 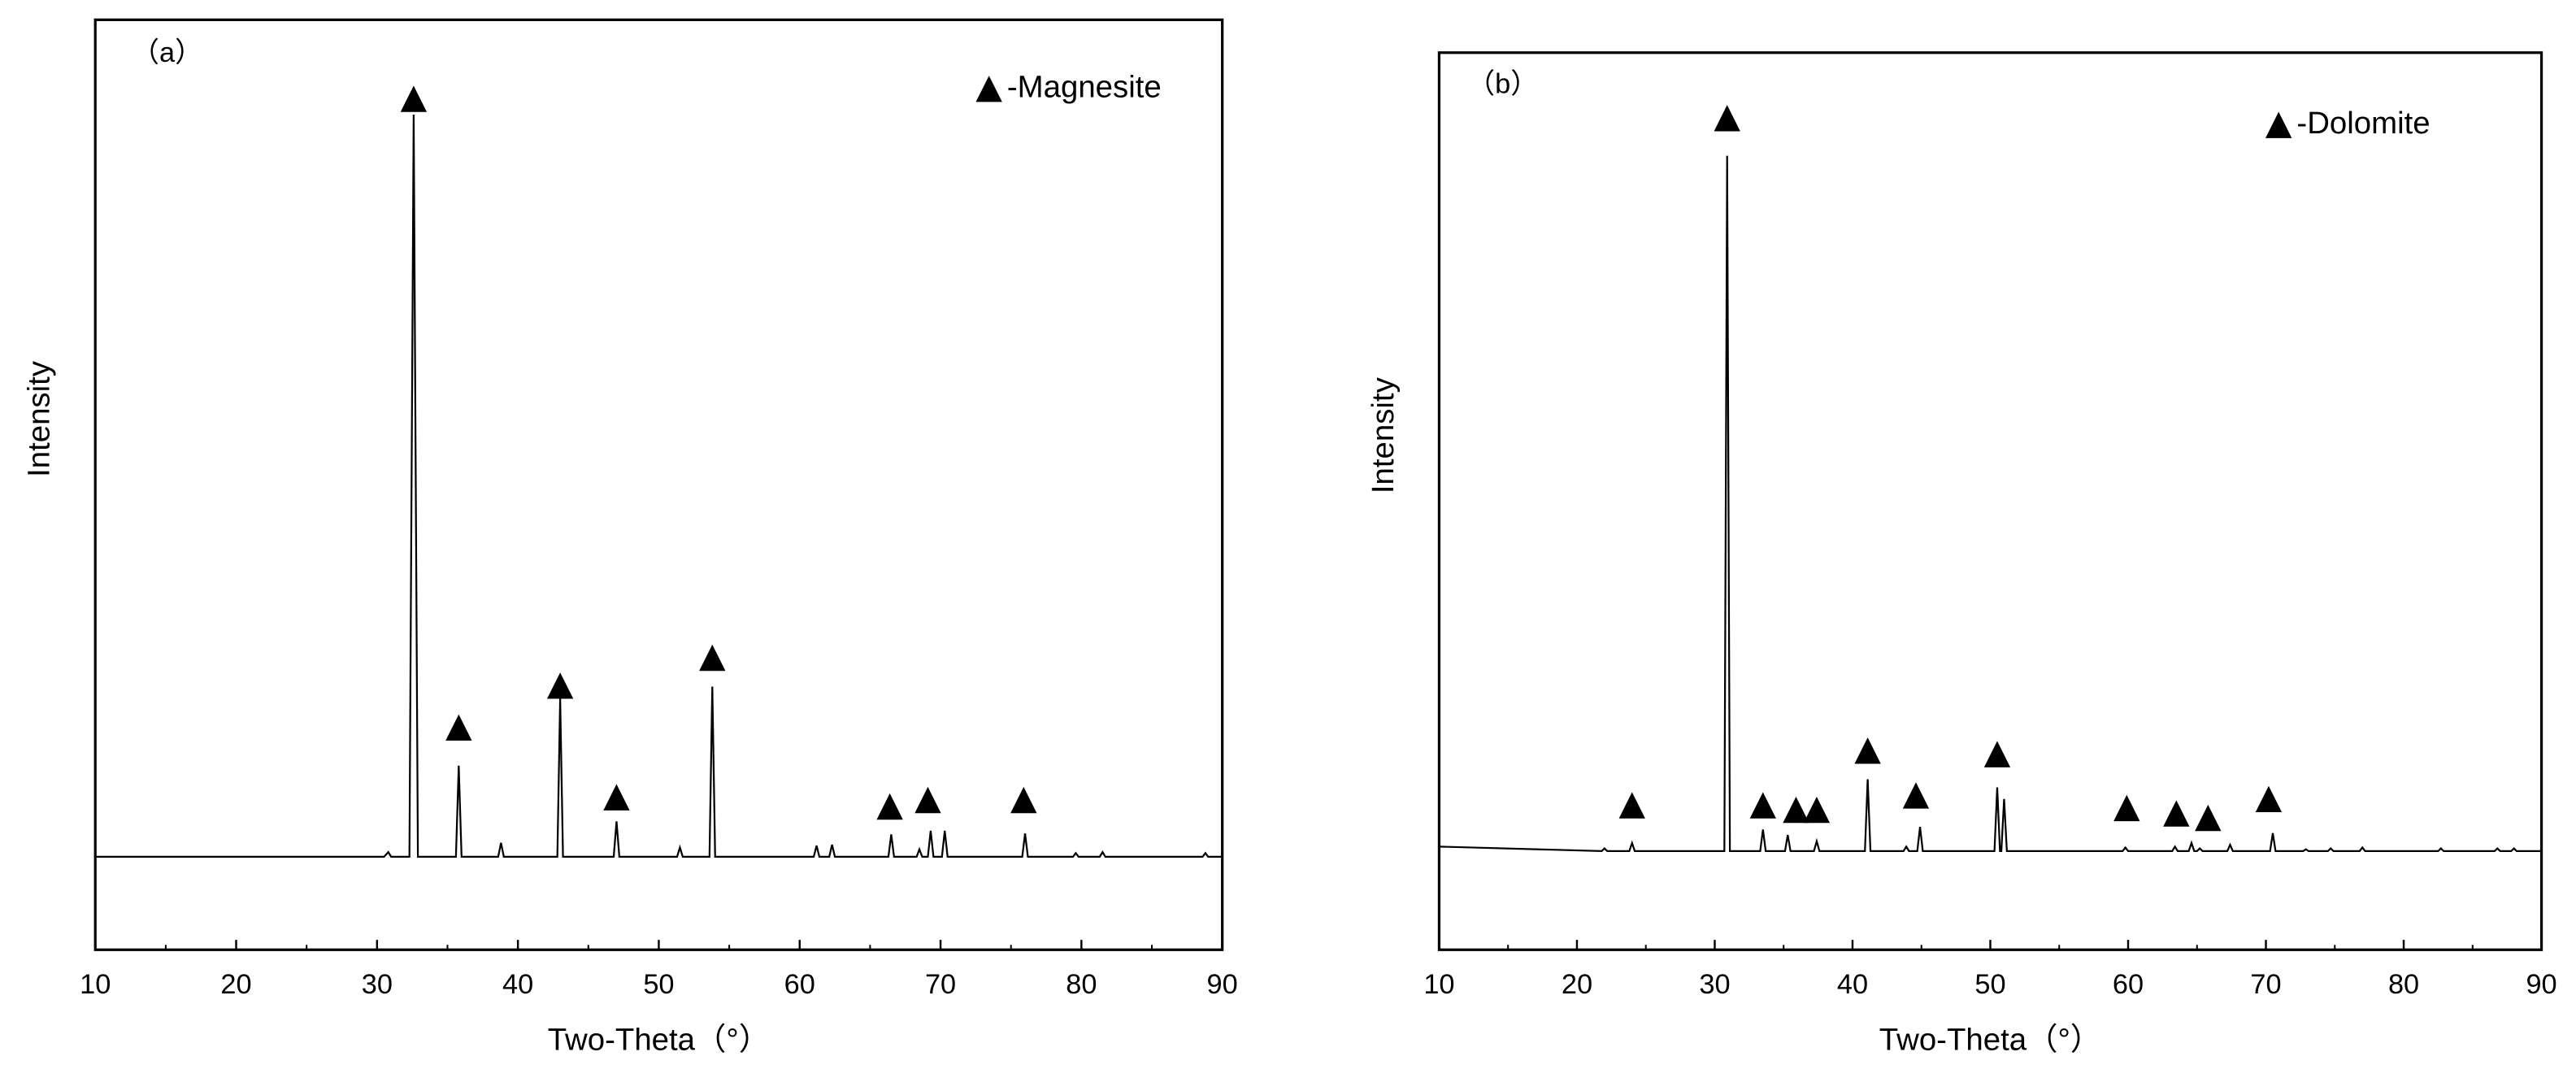 I want to click on legend-label: -Magnesite, so click(x=1084, y=86).